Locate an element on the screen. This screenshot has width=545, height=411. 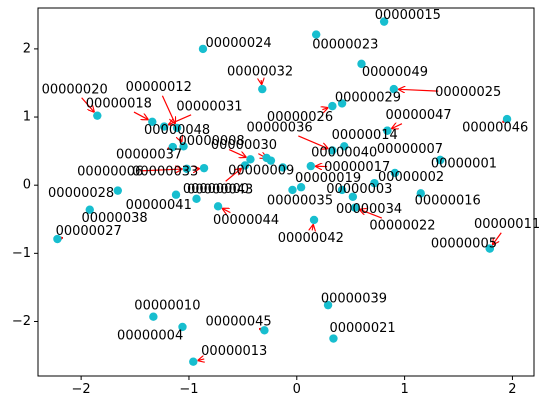
point-label: 00000048 is located at coordinates (177, 130).